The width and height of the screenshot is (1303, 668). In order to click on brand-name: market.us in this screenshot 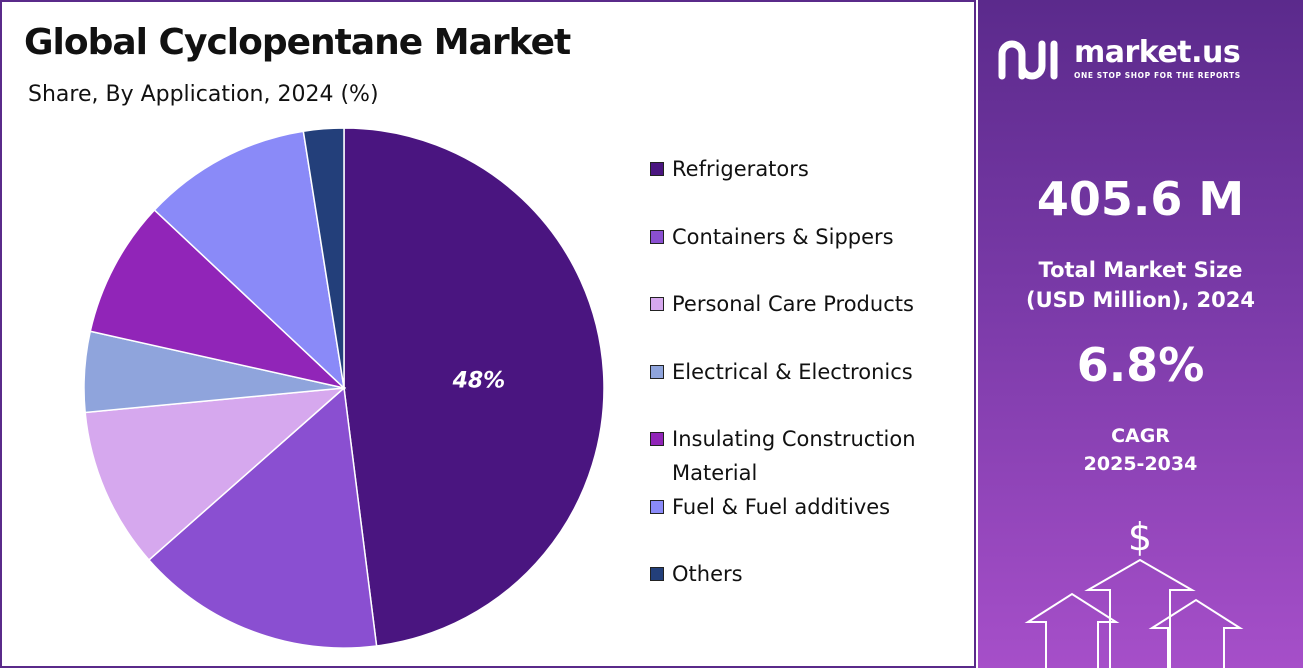, I will do `click(1157, 52)`.